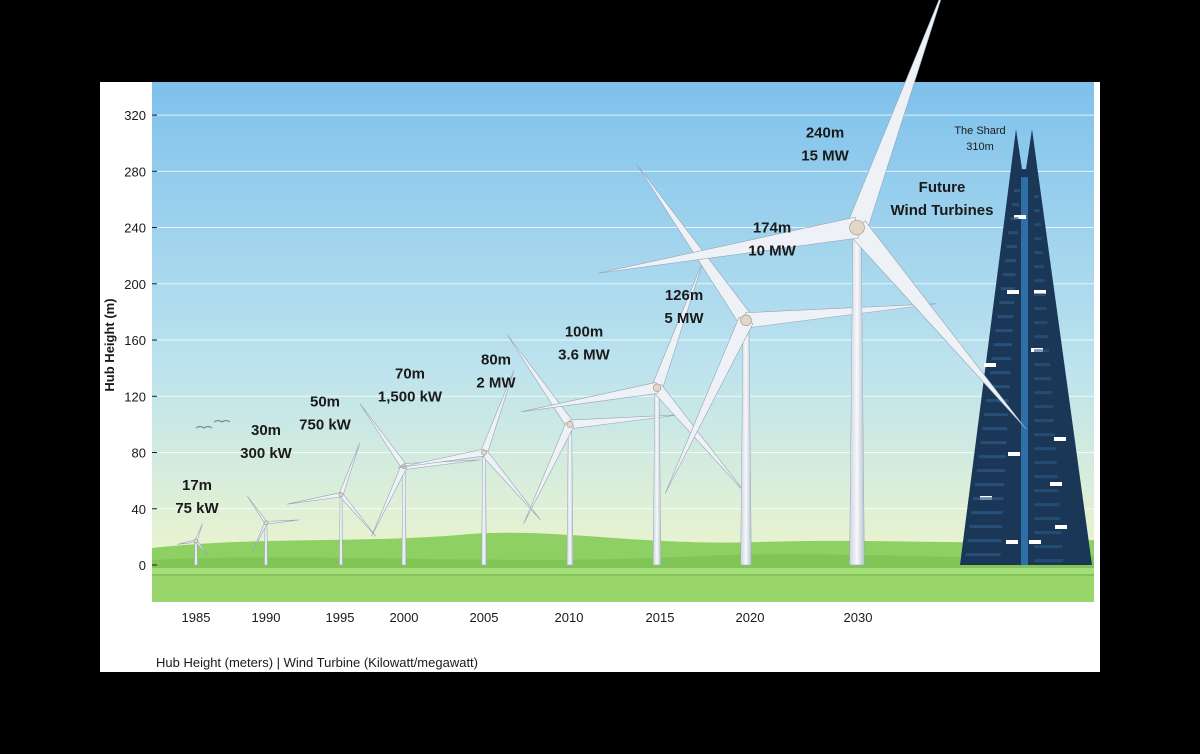  I want to click on the-shard-building, so click(1026, 347).